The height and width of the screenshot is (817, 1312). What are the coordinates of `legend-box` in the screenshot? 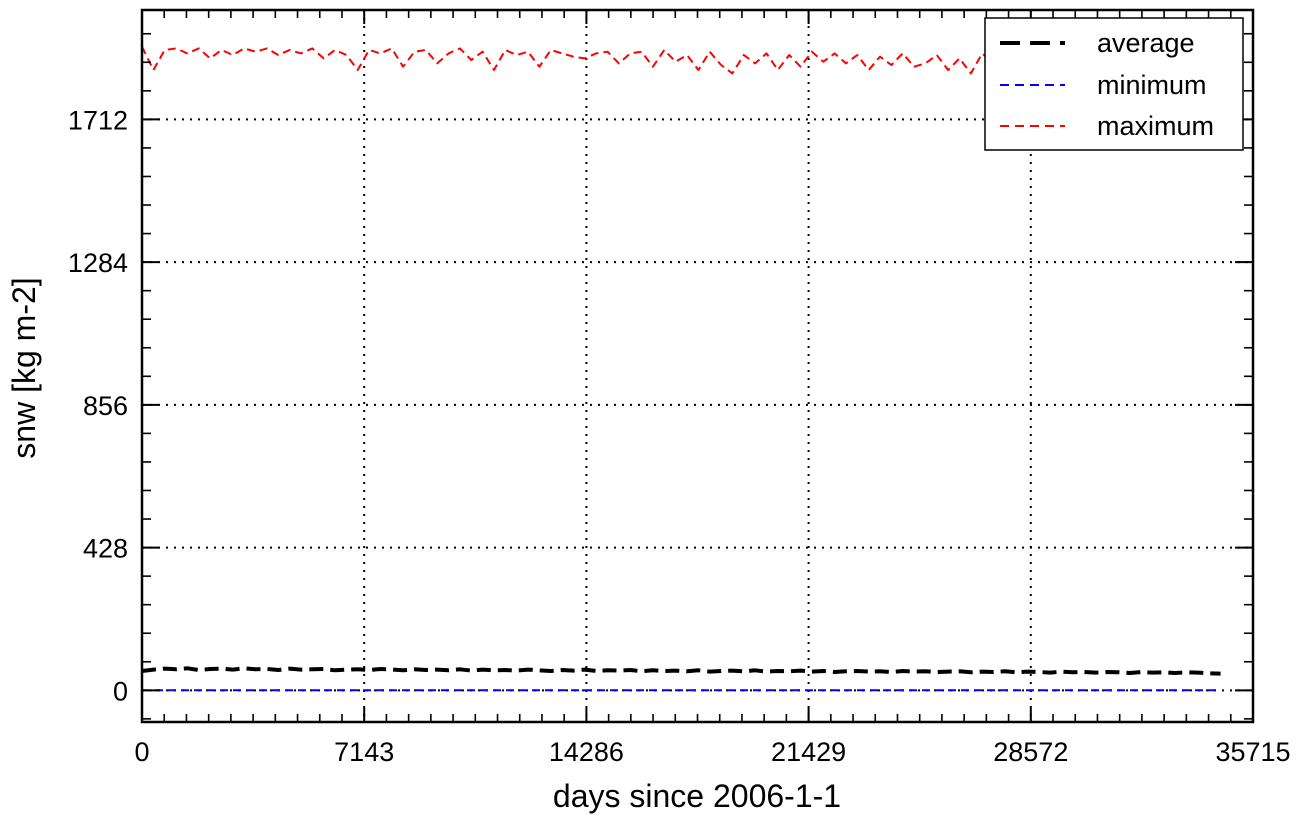 It's located at (1114, 84).